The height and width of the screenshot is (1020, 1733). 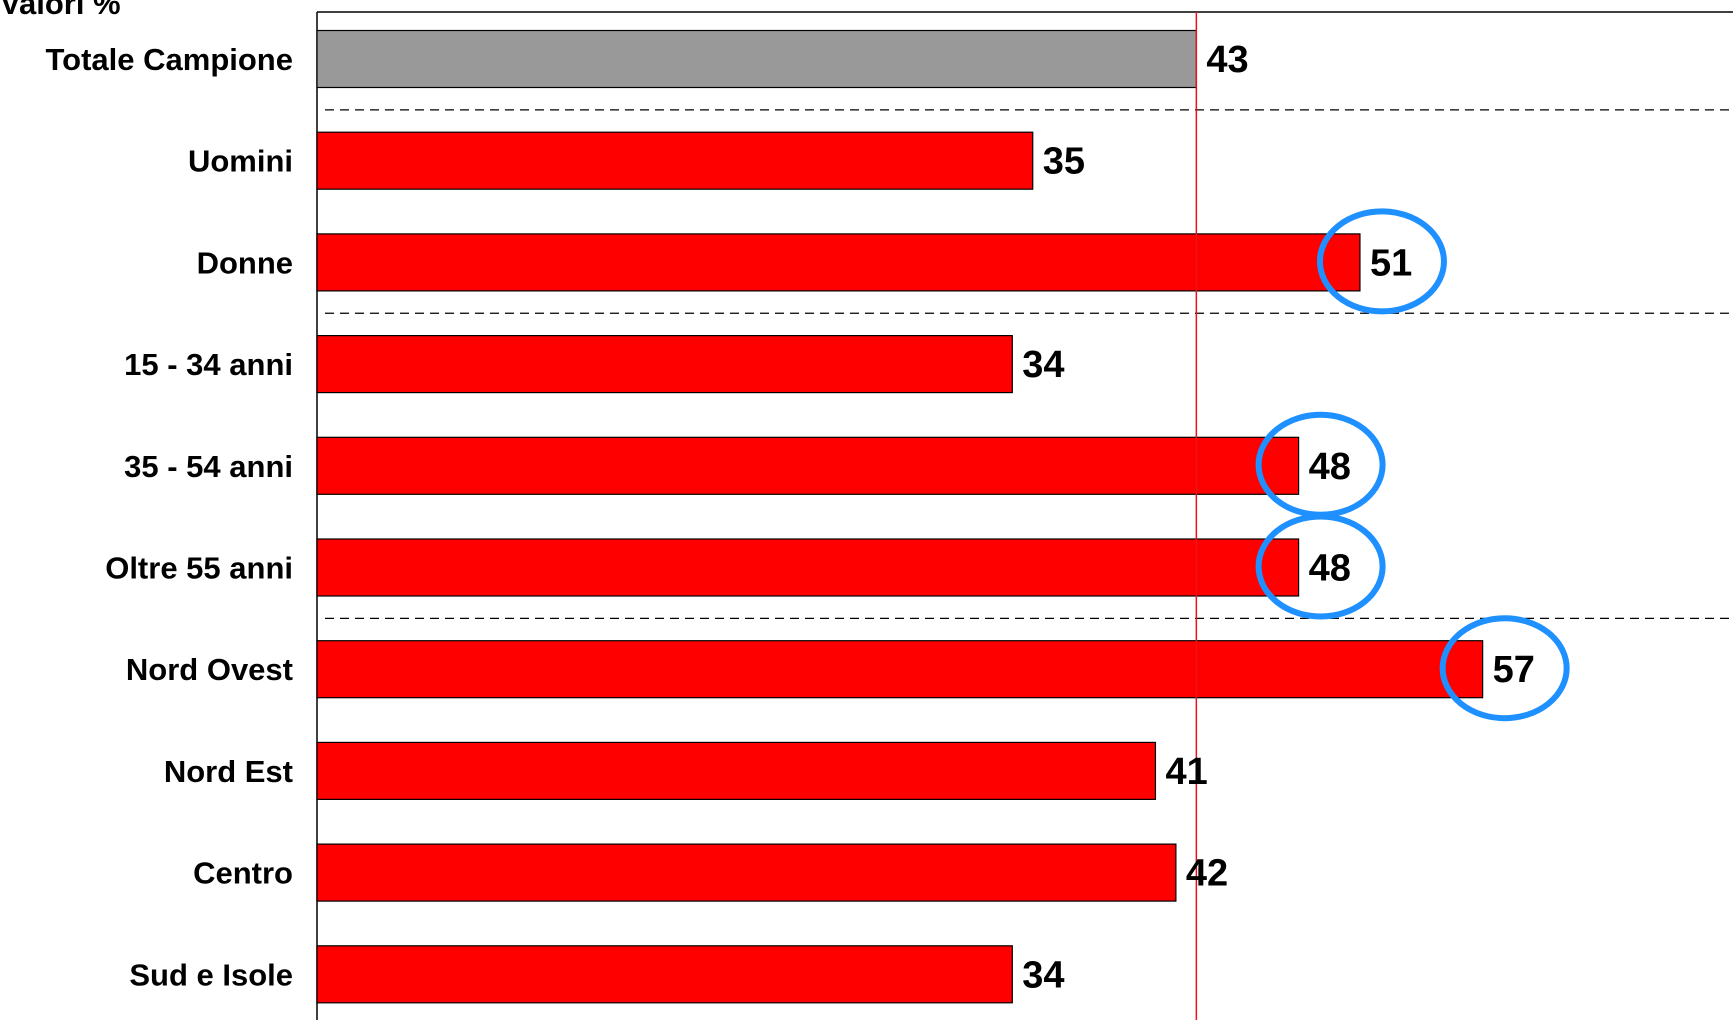 I want to click on highlight-circles, so click(x=1412, y=465).